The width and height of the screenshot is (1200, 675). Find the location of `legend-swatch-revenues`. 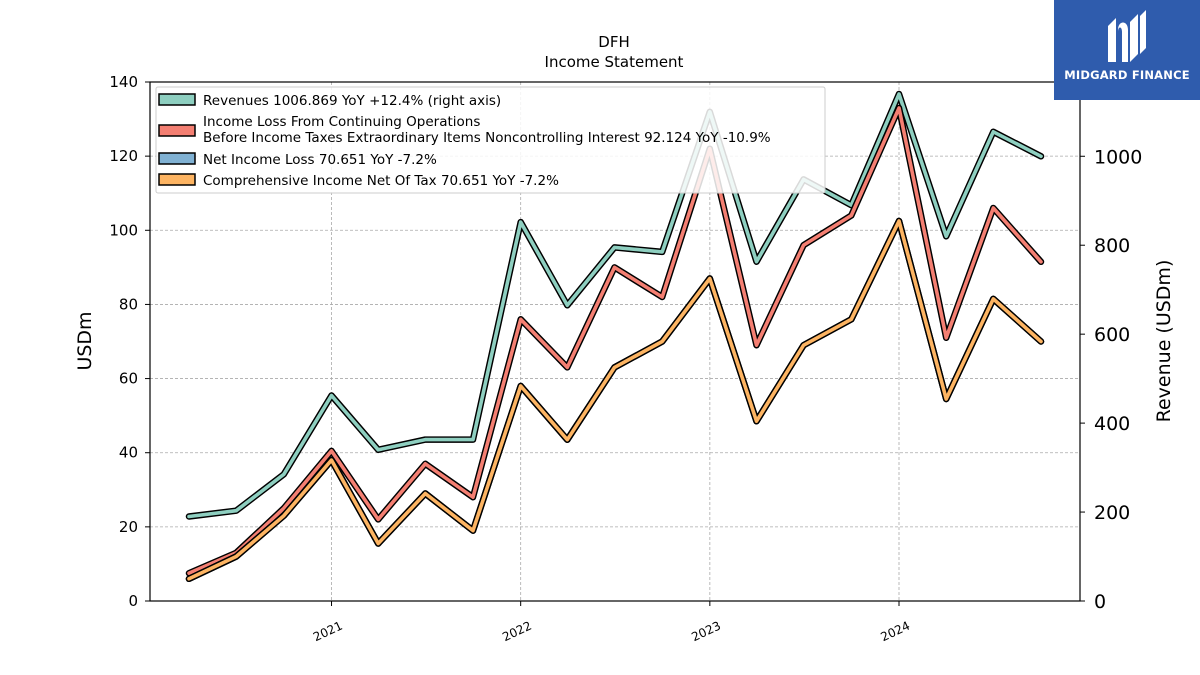

legend-swatch-revenues is located at coordinates (177, 99).